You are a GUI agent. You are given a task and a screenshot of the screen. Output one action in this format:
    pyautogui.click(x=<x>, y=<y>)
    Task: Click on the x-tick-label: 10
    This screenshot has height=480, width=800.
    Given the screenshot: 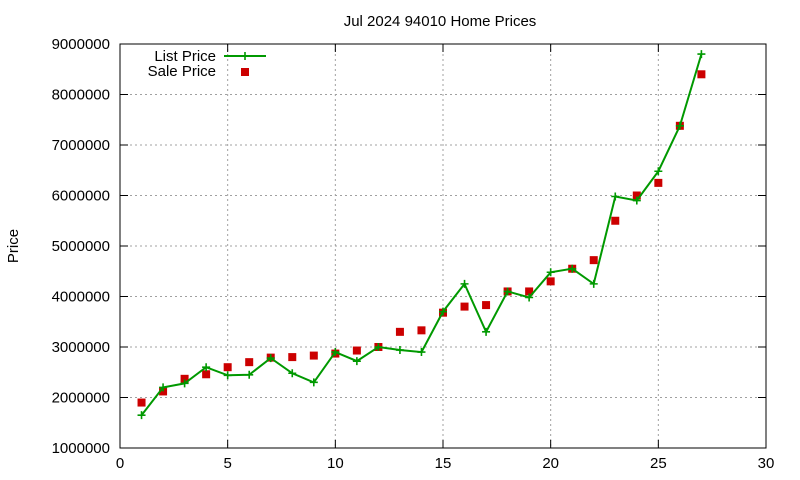 What is the action you would take?
    pyautogui.click(x=335, y=463)
    